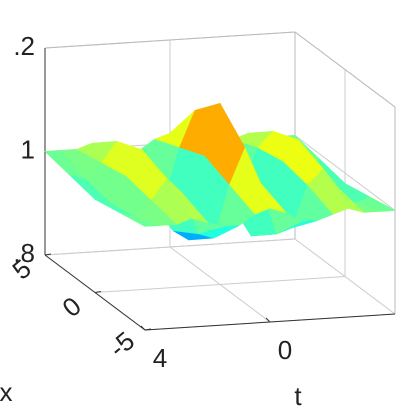 Image resolution: width=420 pixels, height=420 pixels. What do you see at coordinates (24, 253) in the screenshot?
I see `z-tick-label: .8` at bounding box center [24, 253].